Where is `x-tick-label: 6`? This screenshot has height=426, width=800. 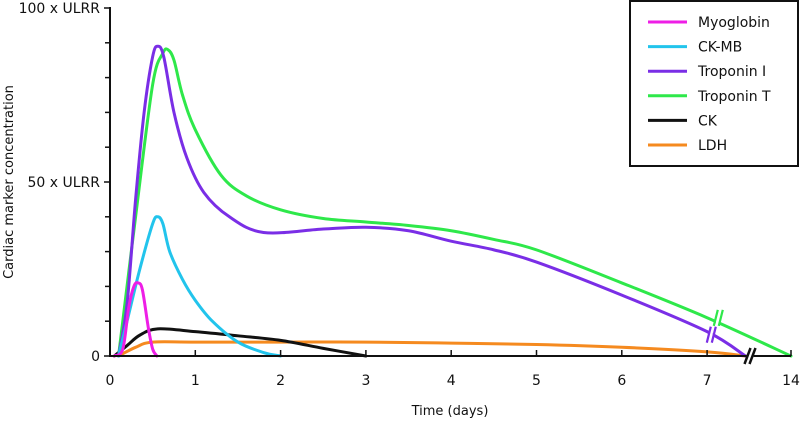 x-tick-label: 6 is located at coordinates (621, 381).